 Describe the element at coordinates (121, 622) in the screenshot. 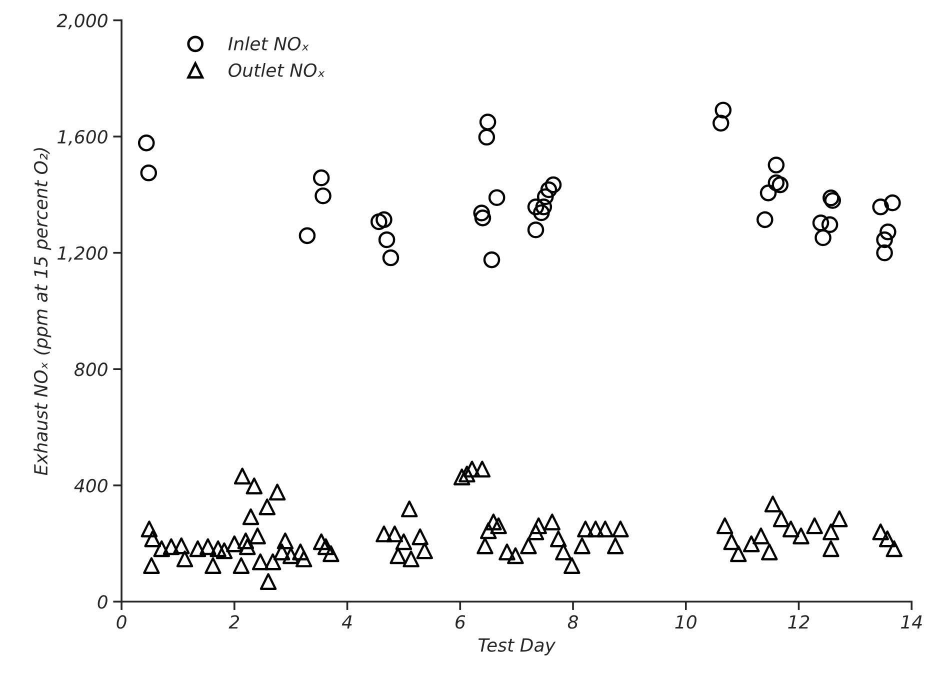

I see `x-tick-label: 0` at that location.